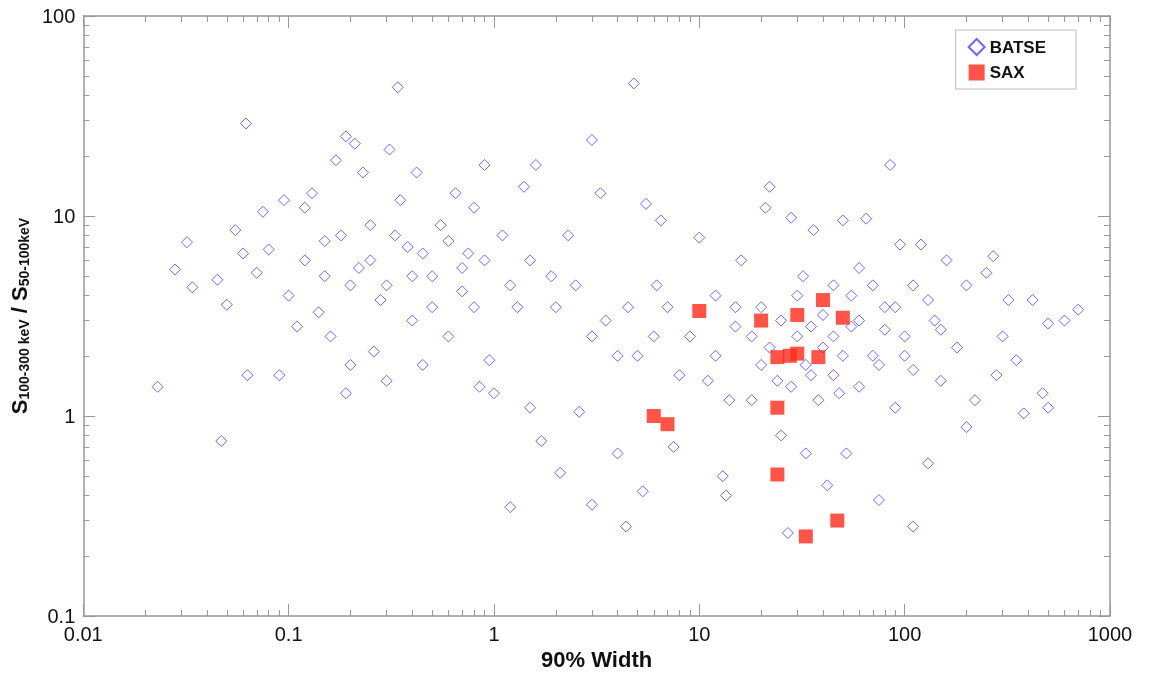 Image resolution: width=1156 pixels, height=679 pixels. Describe the element at coordinates (494, 634) in the screenshot. I see `x-tick-label: 1` at that location.